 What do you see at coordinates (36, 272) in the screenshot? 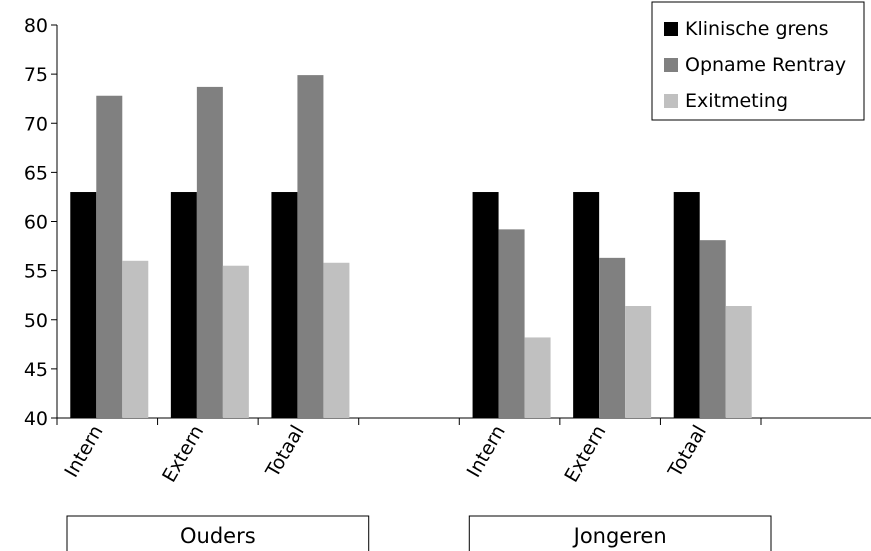
I see `y-tick-label: 55` at bounding box center [36, 272].